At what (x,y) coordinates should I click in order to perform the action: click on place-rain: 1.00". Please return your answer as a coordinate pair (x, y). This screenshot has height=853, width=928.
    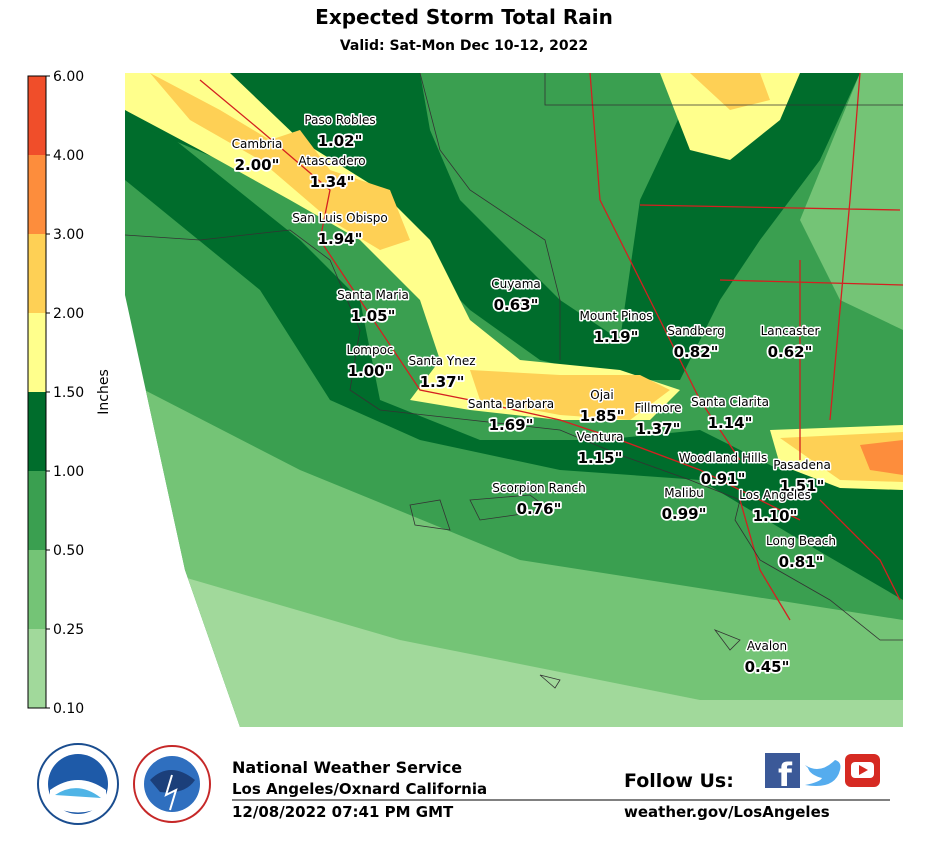
    Looking at the image, I should click on (370, 371).